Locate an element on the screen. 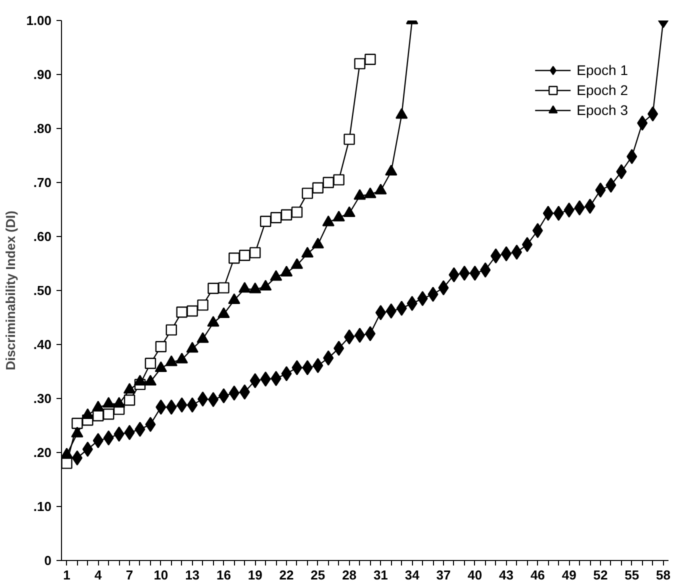 This screenshot has width=680, height=582. x-tick-label: 34 is located at coordinates (412, 575).